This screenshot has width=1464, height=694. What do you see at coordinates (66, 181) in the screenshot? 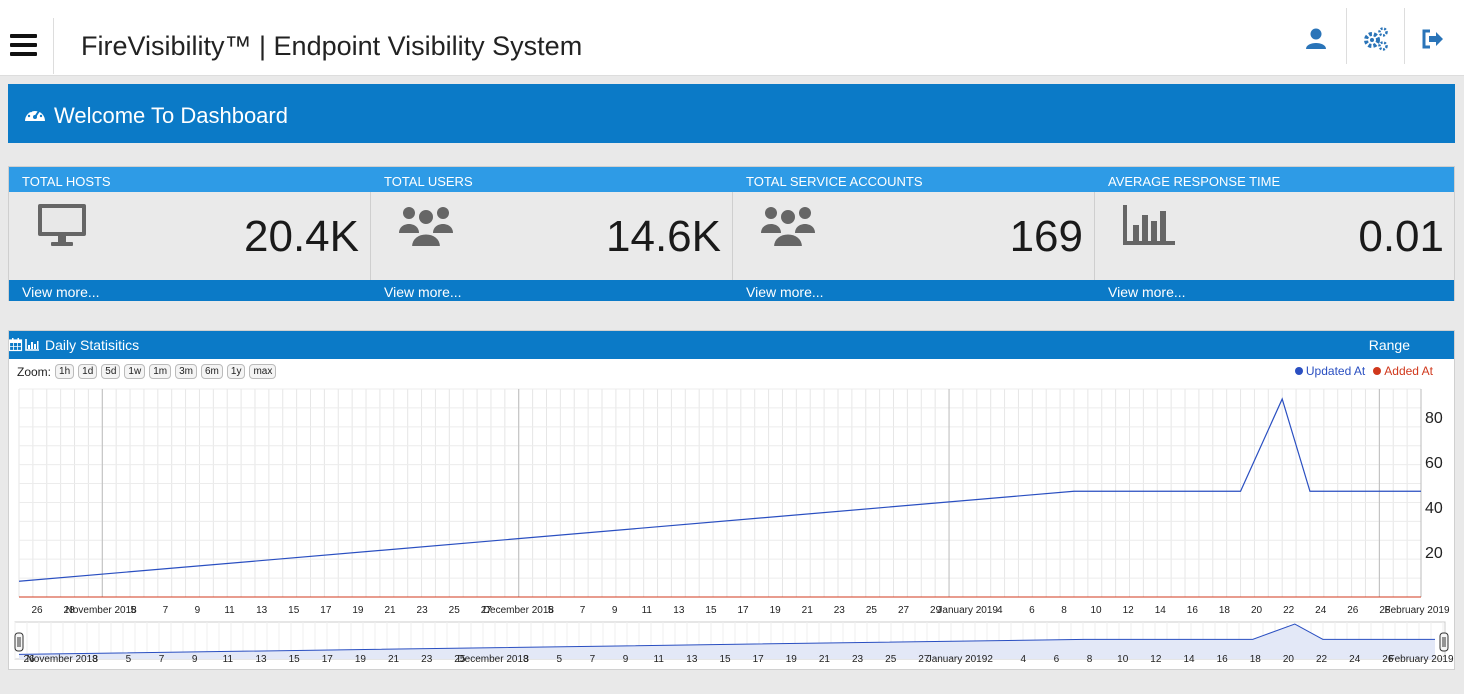
I see `stat-label: TOTAL HOSTS` at bounding box center [66, 181].